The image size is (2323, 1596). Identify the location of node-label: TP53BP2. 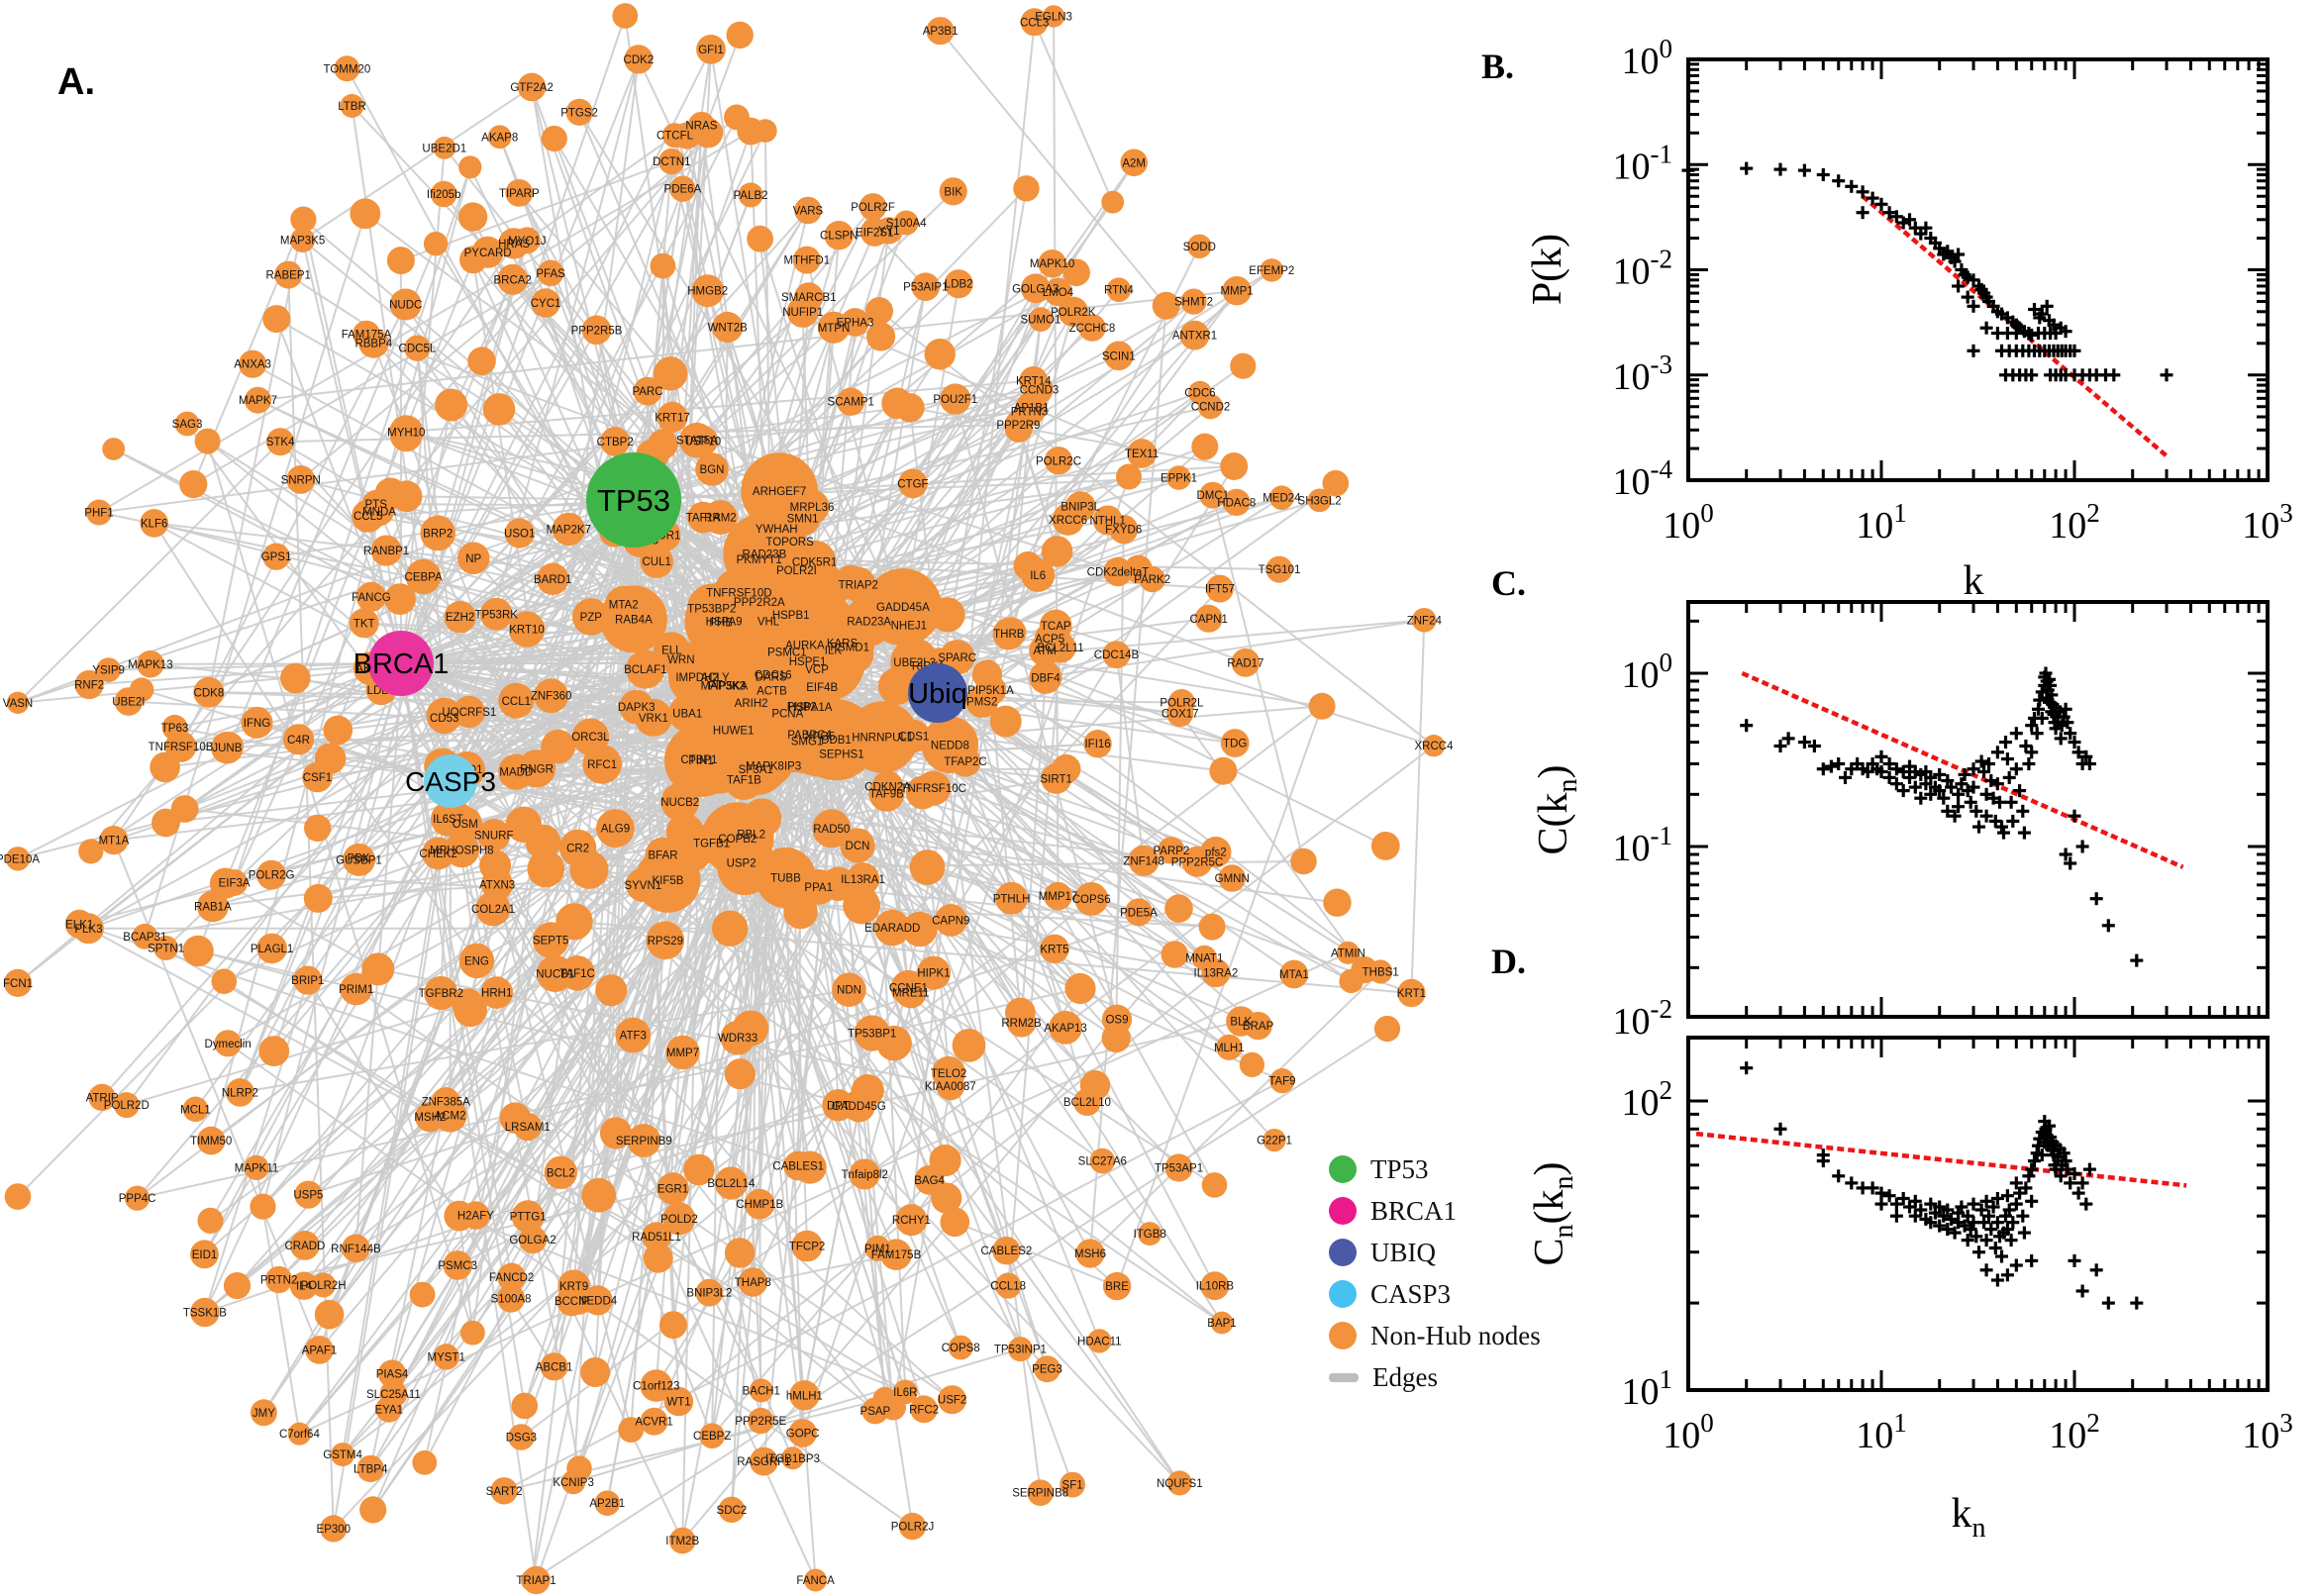
(711, 610).